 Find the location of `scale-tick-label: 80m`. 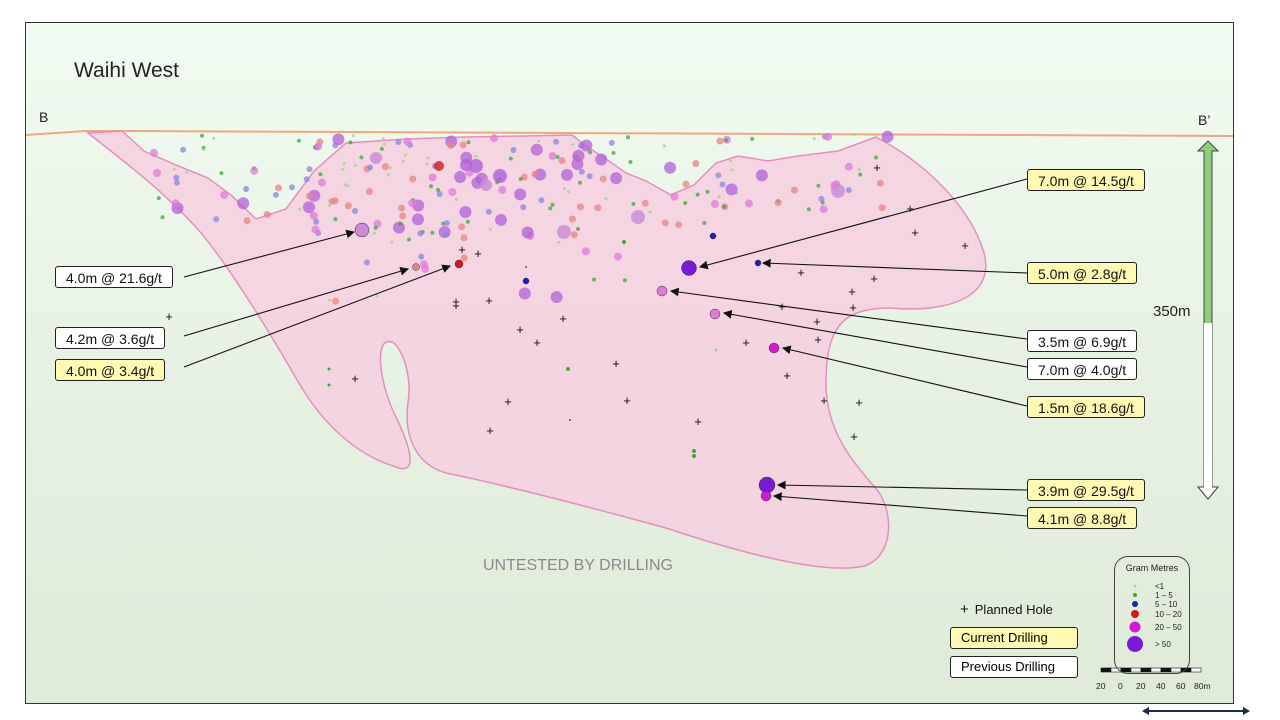

scale-tick-label: 80m is located at coordinates (1202, 686).